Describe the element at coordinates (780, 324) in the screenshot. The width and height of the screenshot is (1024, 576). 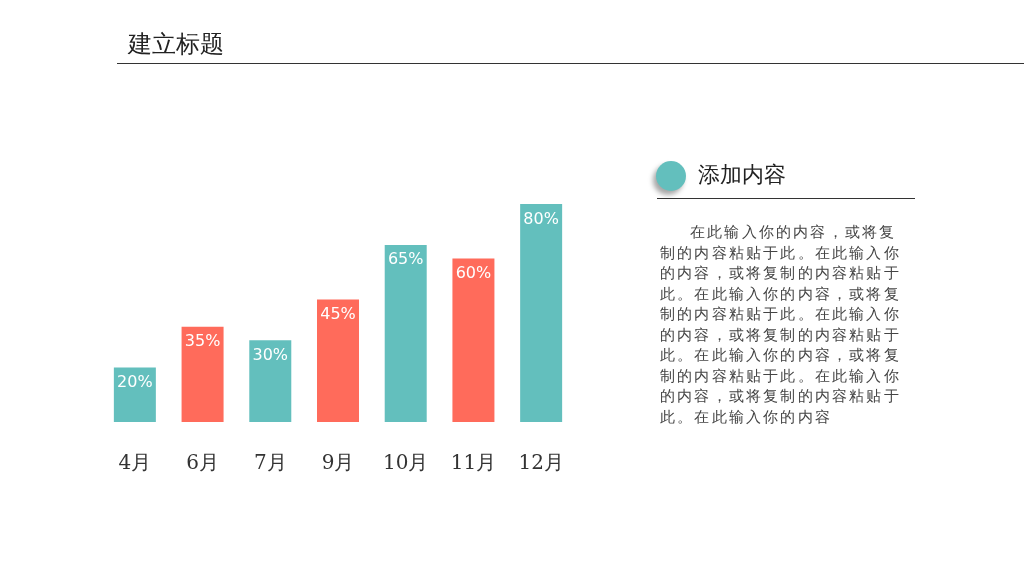
I see `text: 在此输入你的内容，或将复制的内容粘贴于此。在此输入你的内容，或将复制的内容粘贴于此。在此输入你的内容，或将复制的内容粘贴于此。在此输入你的内容，或将复制的内容粘贴于此。在此输入你的内容，或将复制的内容粘贴于此。在此输入你的内容，或将复制的内容粘贴于此。在此输入你的内容` at that location.